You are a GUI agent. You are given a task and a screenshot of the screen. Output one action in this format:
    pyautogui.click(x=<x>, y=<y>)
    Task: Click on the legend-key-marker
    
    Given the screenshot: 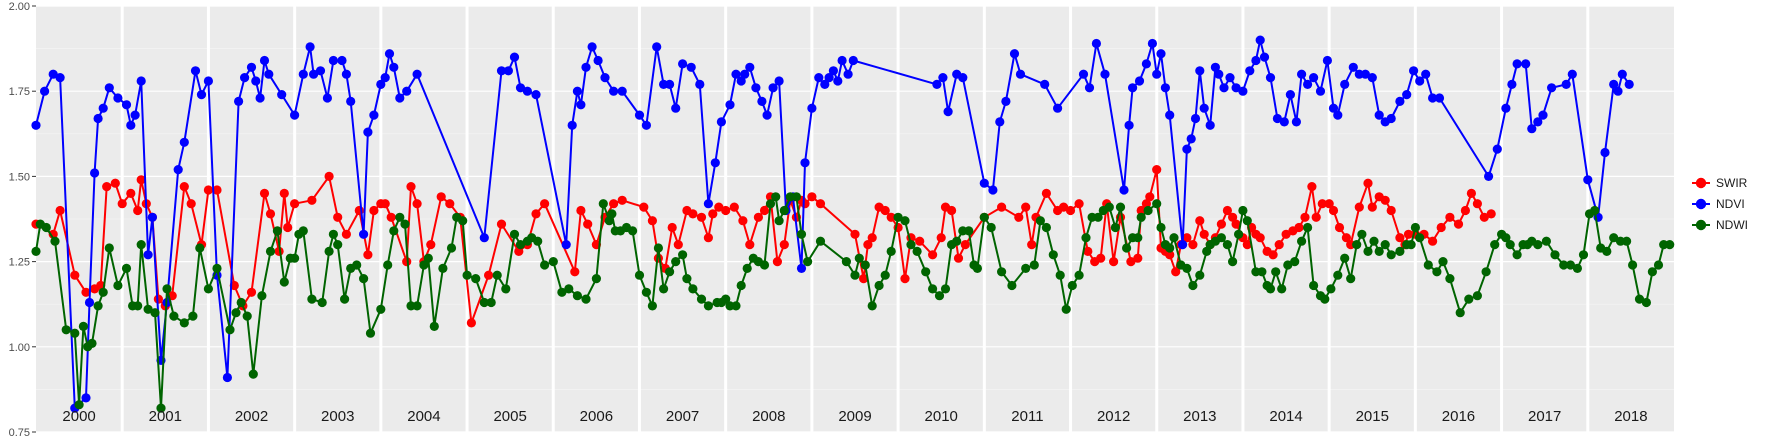 What is the action you would take?
    pyautogui.click(x=1701, y=204)
    